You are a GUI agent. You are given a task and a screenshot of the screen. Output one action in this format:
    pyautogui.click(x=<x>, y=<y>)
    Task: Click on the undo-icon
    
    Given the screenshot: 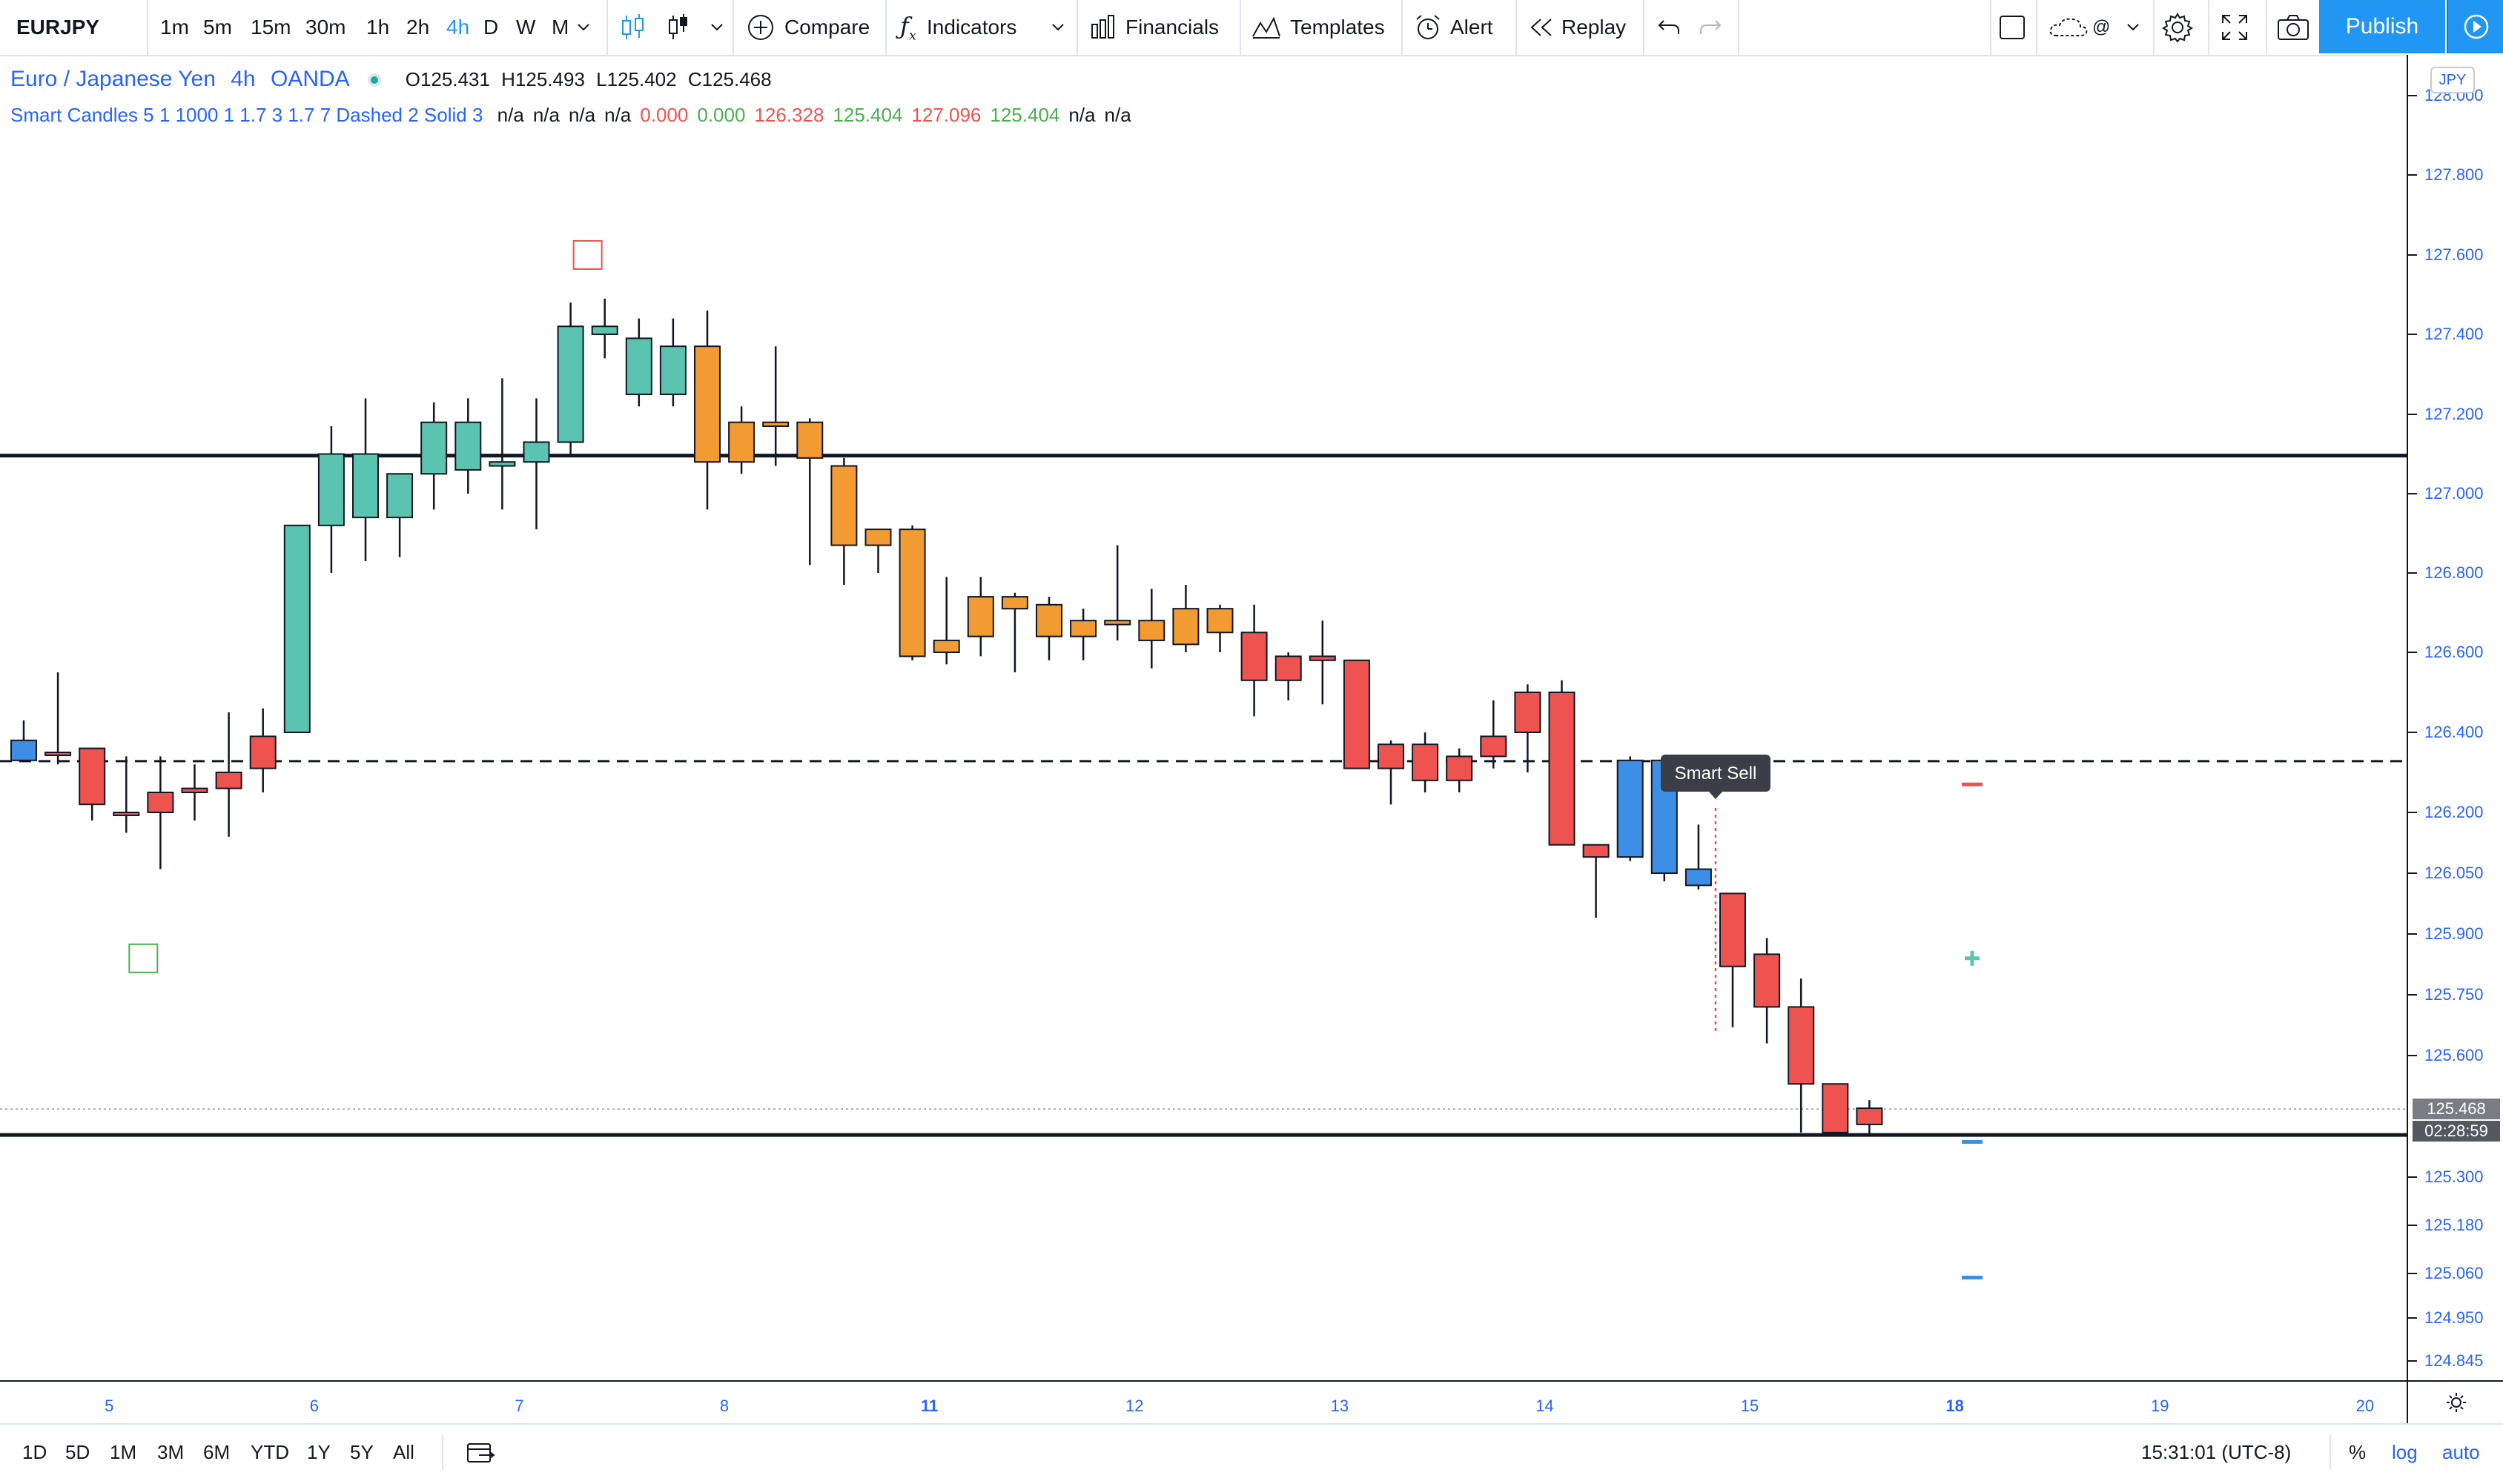 What is the action you would take?
    pyautogui.click(x=1669, y=27)
    